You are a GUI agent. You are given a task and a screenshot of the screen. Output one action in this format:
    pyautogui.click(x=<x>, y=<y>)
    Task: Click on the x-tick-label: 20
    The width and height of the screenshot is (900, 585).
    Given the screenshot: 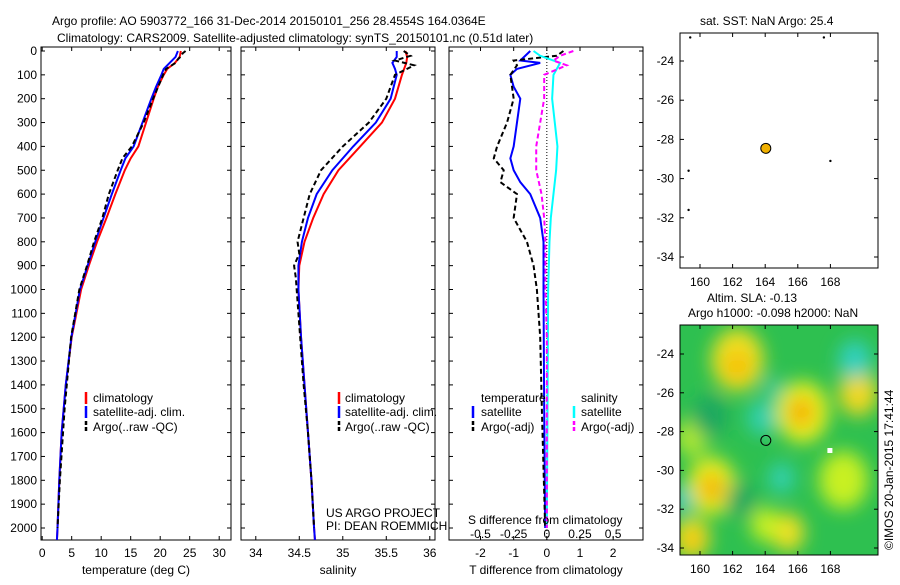 What is the action you would take?
    pyautogui.click(x=161, y=553)
    